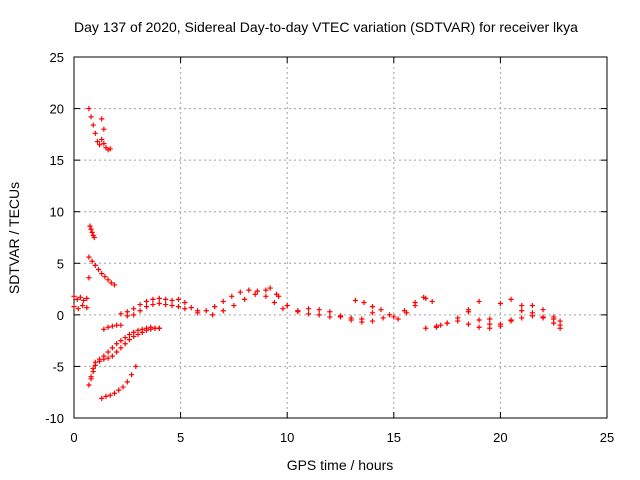 The width and height of the screenshot is (640, 480). I want to click on y-tick-label: 10, so click(57, 212).